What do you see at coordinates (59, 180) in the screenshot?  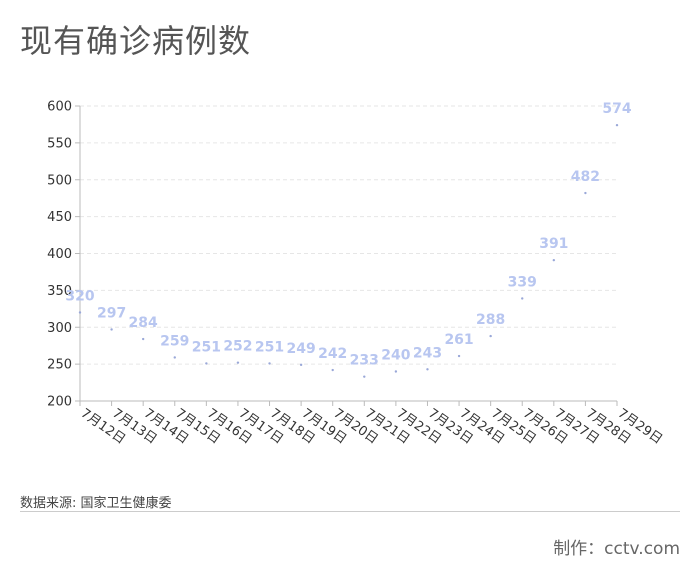 I see `y-tick-label: 500` at bounding box center [59, 180].